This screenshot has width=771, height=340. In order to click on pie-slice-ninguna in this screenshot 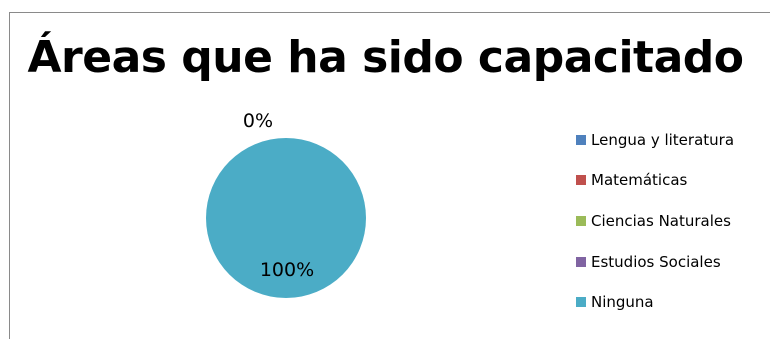, I will do `click(286, 218)`.